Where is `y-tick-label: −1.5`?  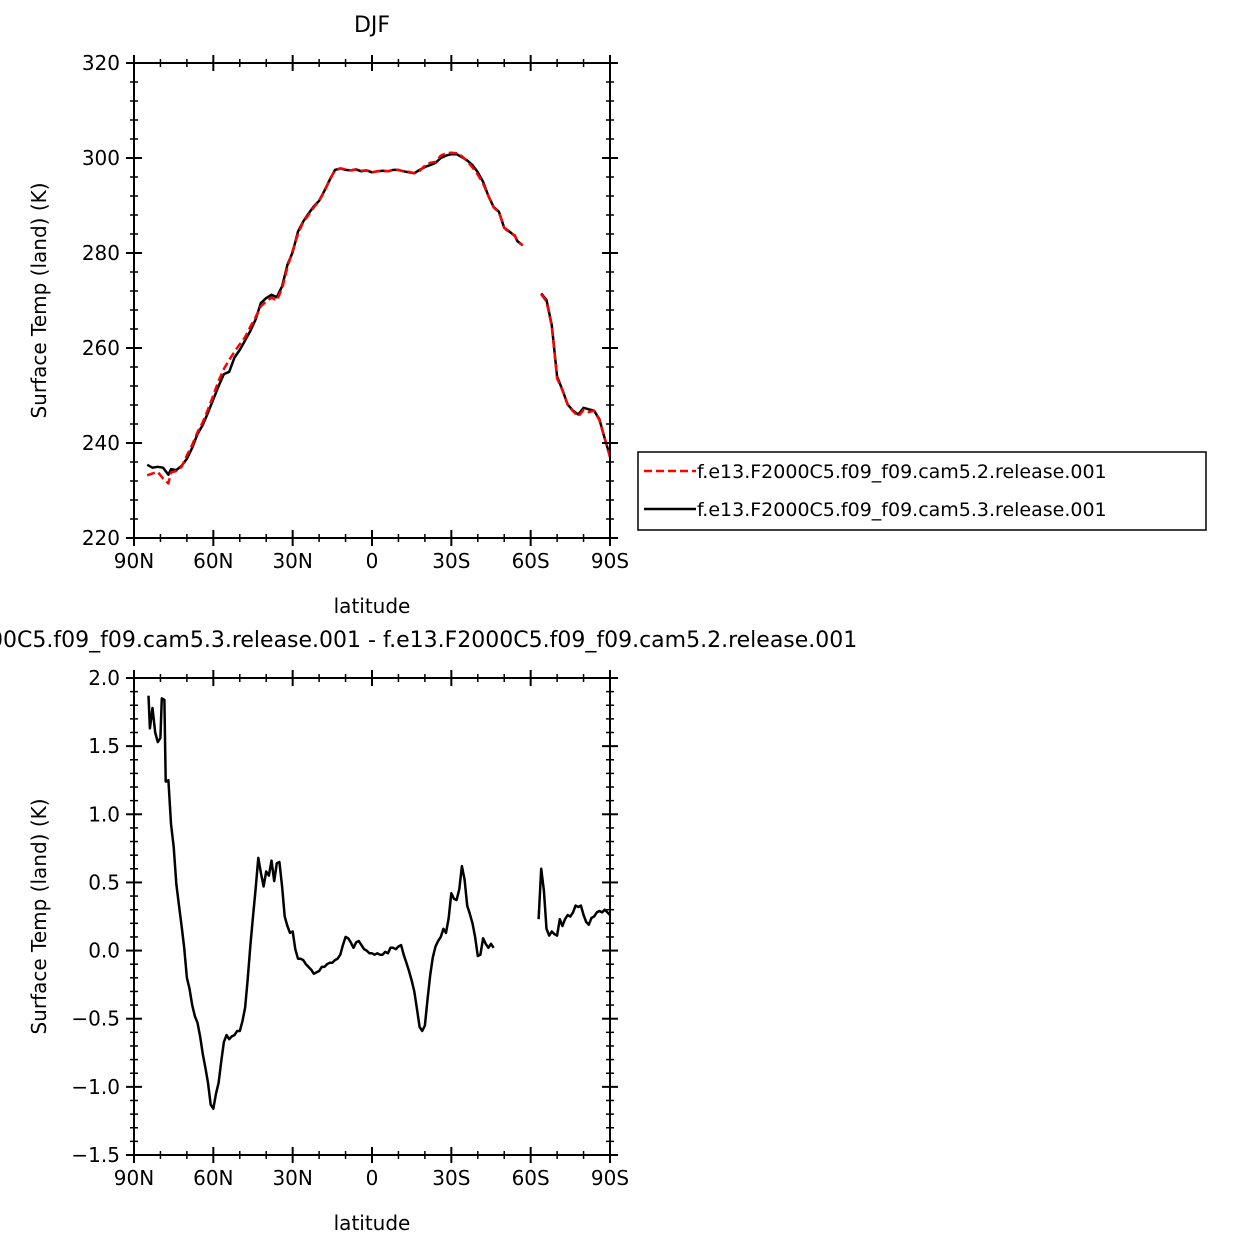
y-tick-label: −1.5 is located at coordinates (95, 1155).